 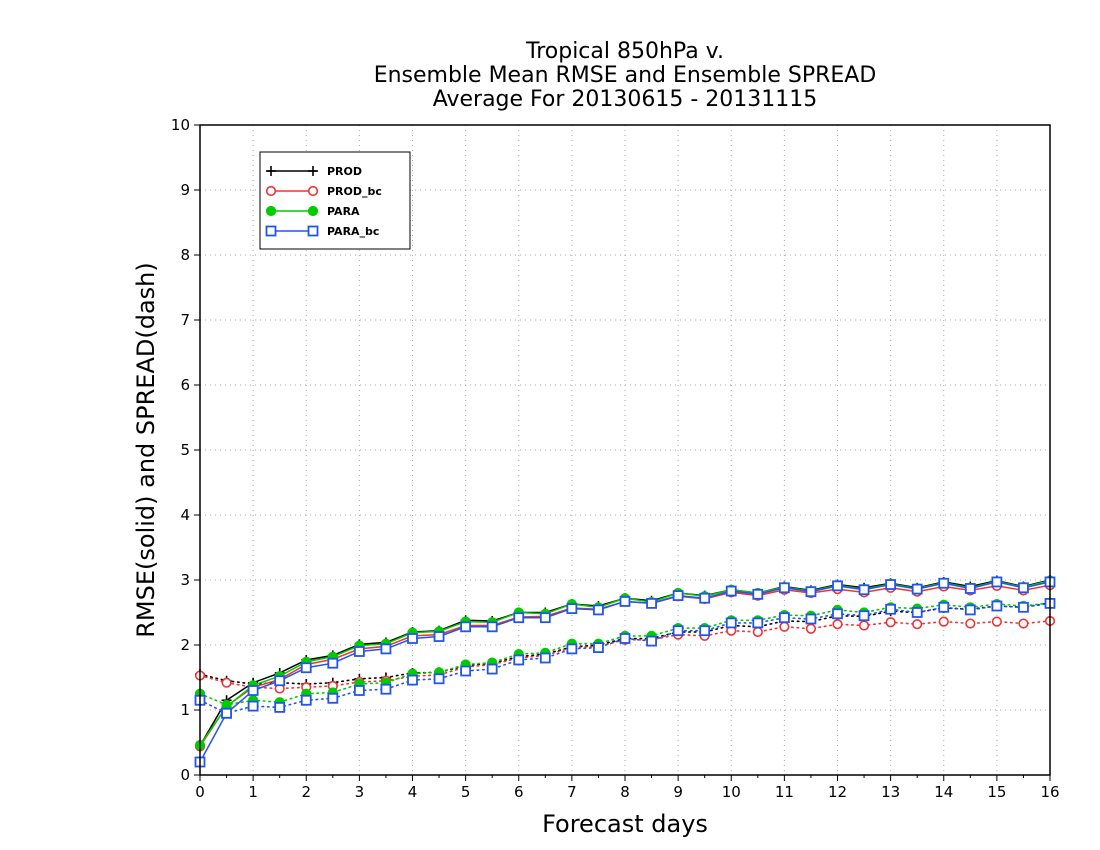 I want to click on x-tick-label: 2, so click(x=306, y=792).